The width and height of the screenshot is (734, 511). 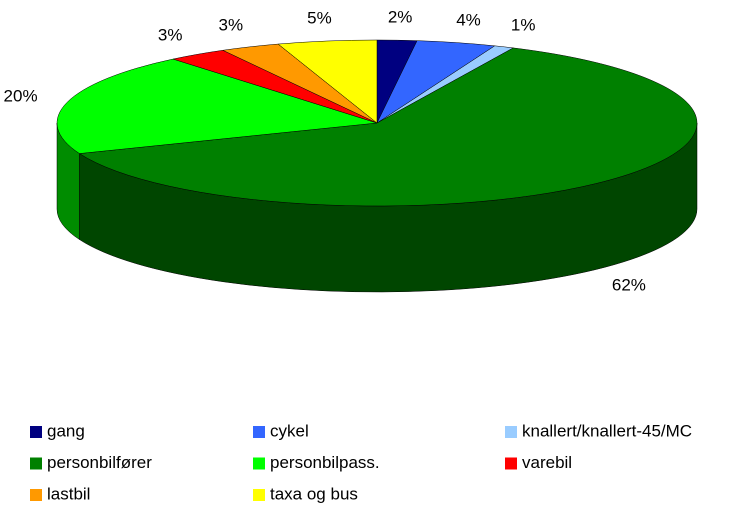 What do you see at coordinates (468, 19) in the screenshot?
I see `data-label: 4%` at bounding box center [468, 19].